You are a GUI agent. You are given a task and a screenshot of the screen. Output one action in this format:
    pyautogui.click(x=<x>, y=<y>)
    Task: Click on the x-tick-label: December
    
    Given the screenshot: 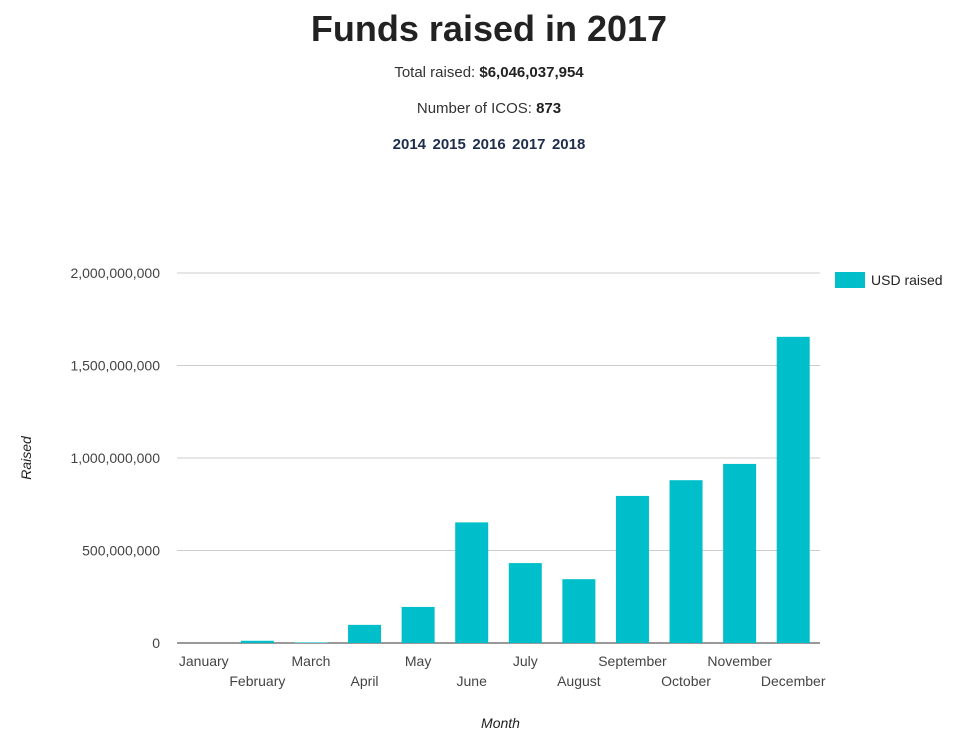 What is the action you would take?
    pyautogui.click(x=793, y=681)
    